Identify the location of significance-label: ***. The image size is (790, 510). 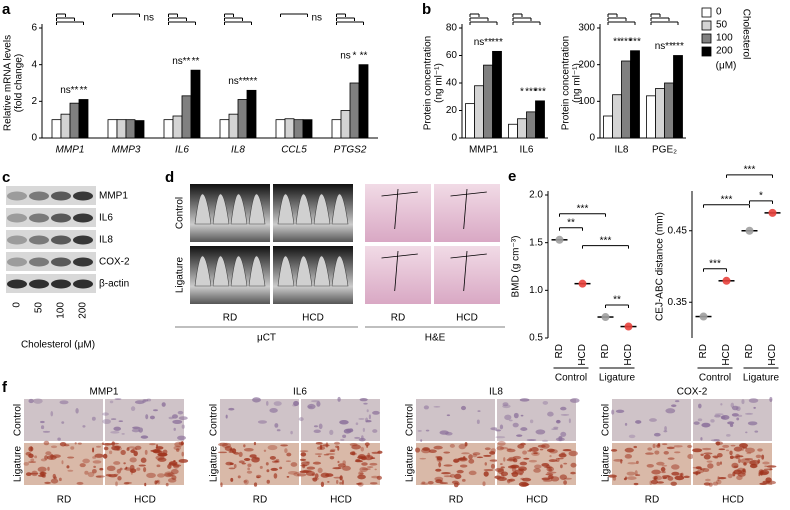
(626, 41).